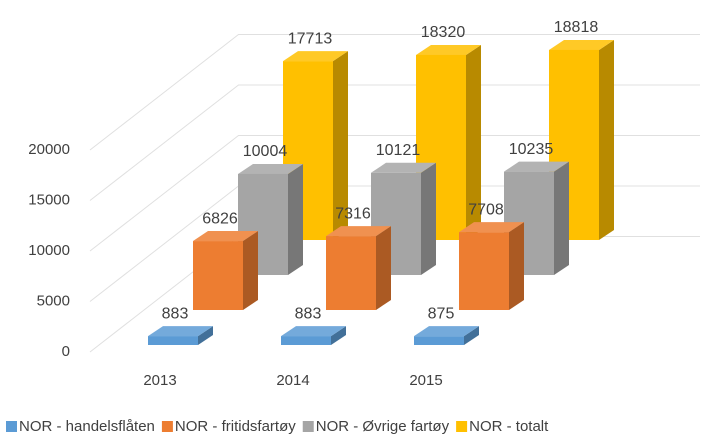 Image resolution: width=716 pixels, height=441 pixels. I want to click on data-label: 6826, so click(220, 218).